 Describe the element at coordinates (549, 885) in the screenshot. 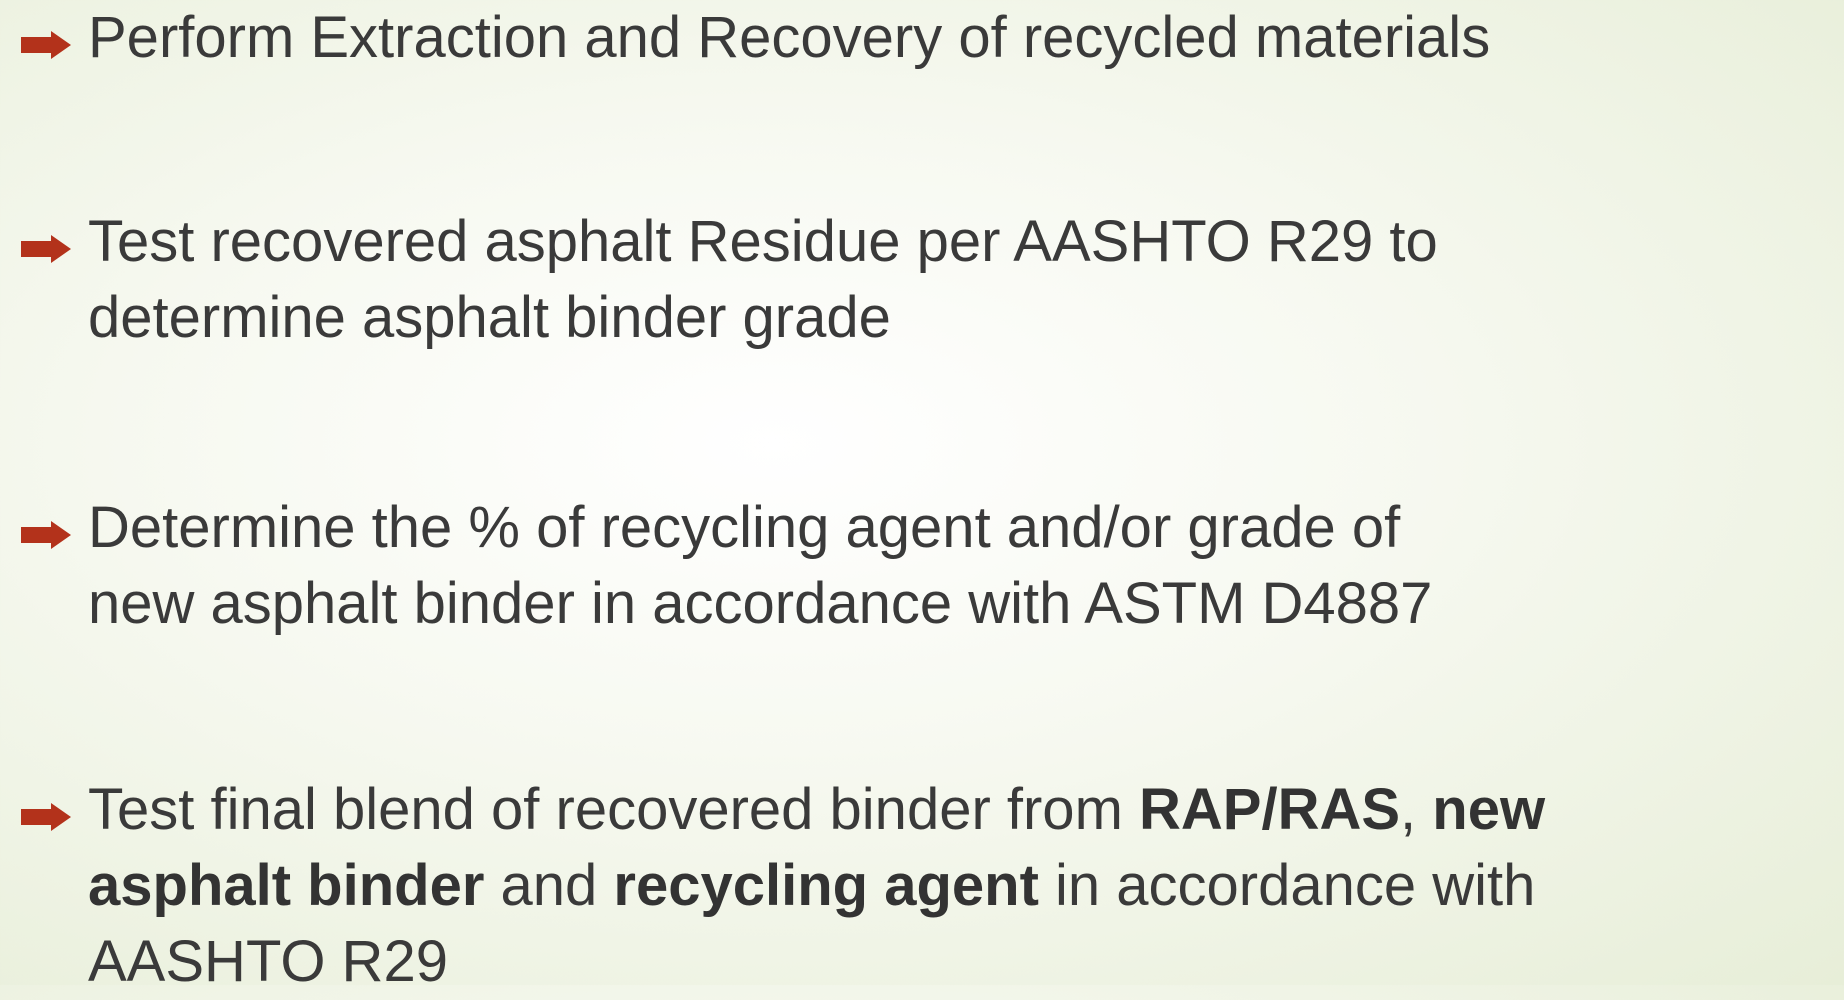

I see `text: and` at that location.